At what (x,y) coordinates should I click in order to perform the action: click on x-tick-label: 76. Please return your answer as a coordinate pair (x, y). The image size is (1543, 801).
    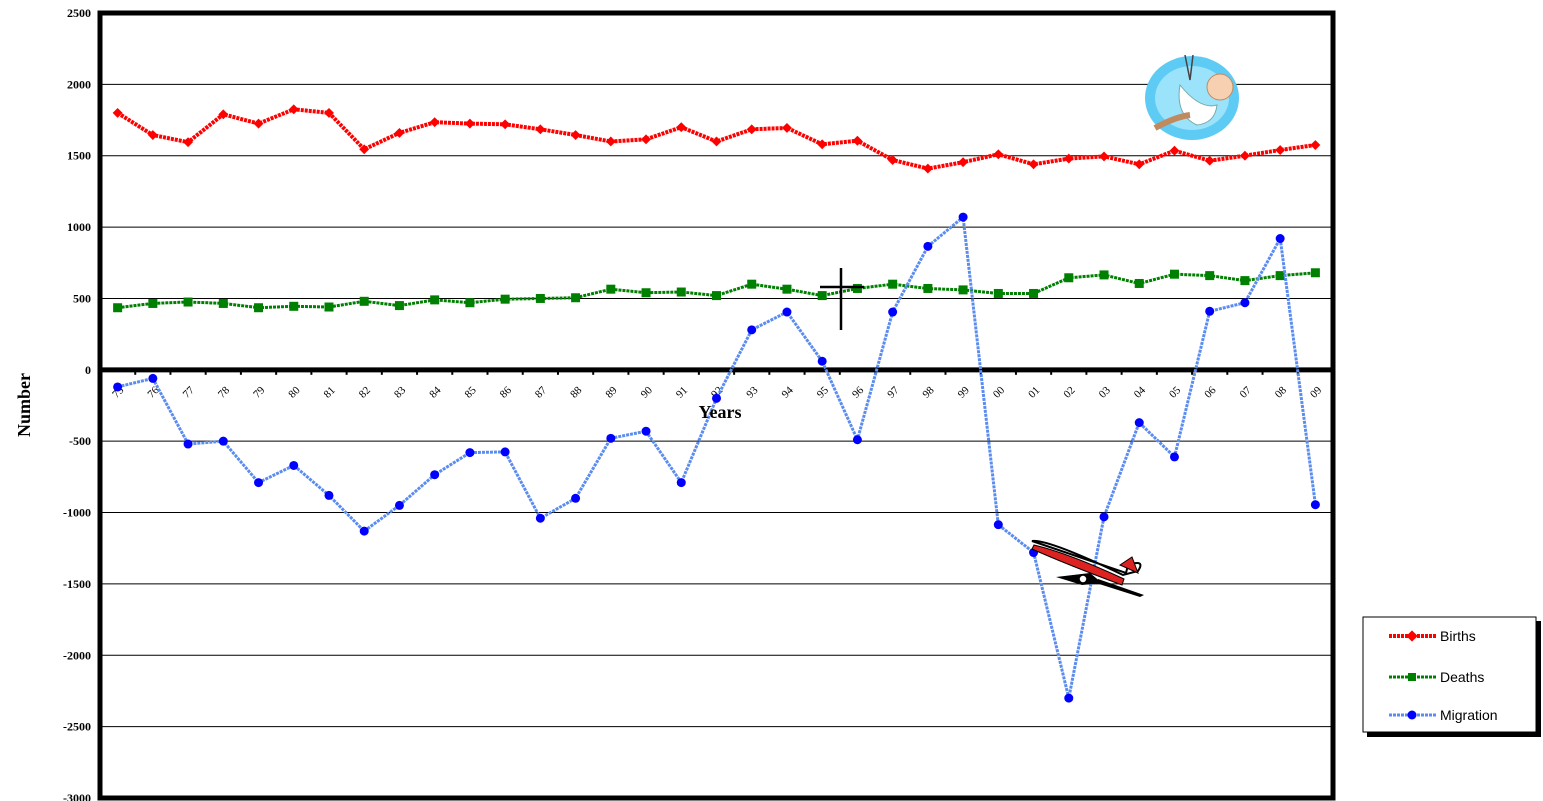
    Looking at the image, I should click on (153, 392).